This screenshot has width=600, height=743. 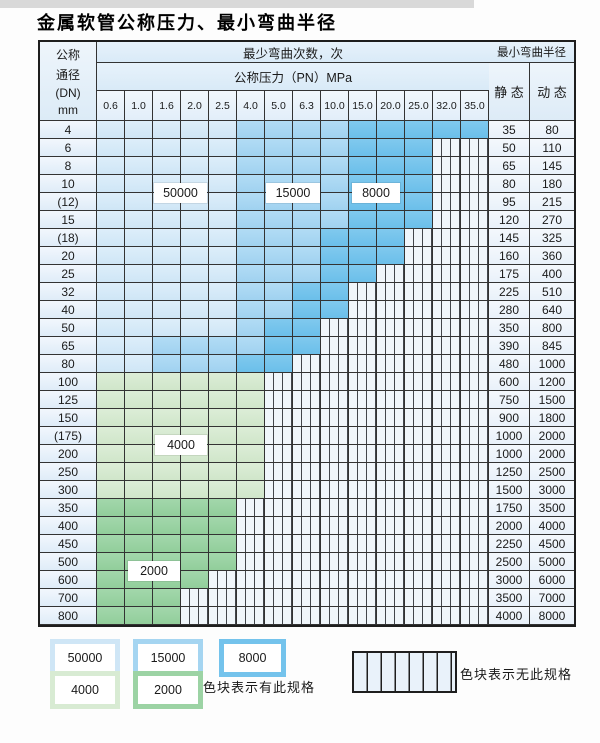 What do you see at coordinates (552, 202) in the screenshot?
I see `dynamic-radius-value: 215` at bounding box center [552, 202].